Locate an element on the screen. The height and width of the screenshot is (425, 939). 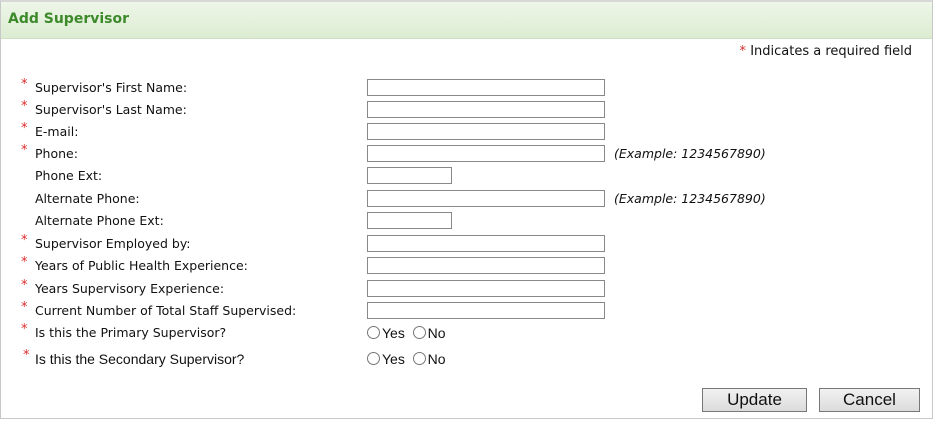
field-label: E-mail: is located at coordinates (57, 131).